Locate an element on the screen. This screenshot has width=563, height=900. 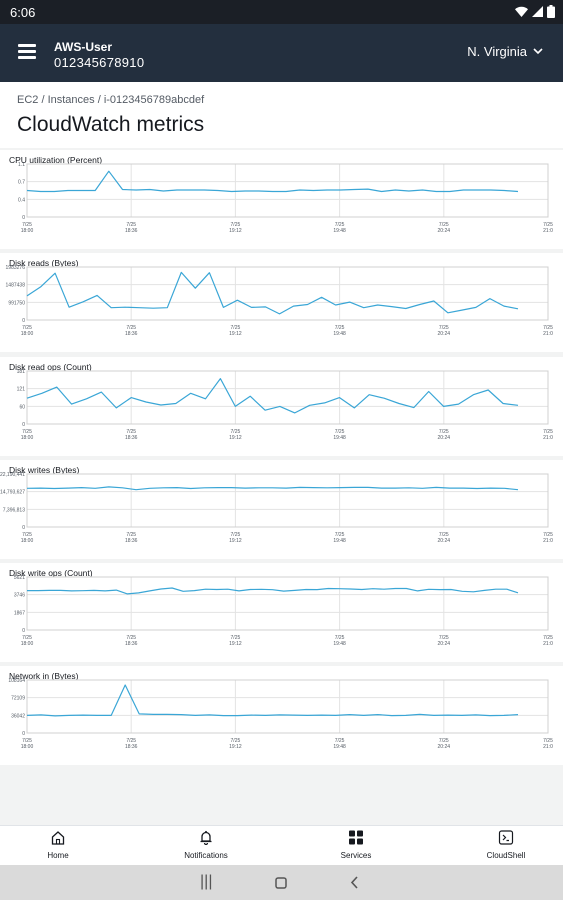
x-tick-label: 18:36 is located at coordinates (131, 541).